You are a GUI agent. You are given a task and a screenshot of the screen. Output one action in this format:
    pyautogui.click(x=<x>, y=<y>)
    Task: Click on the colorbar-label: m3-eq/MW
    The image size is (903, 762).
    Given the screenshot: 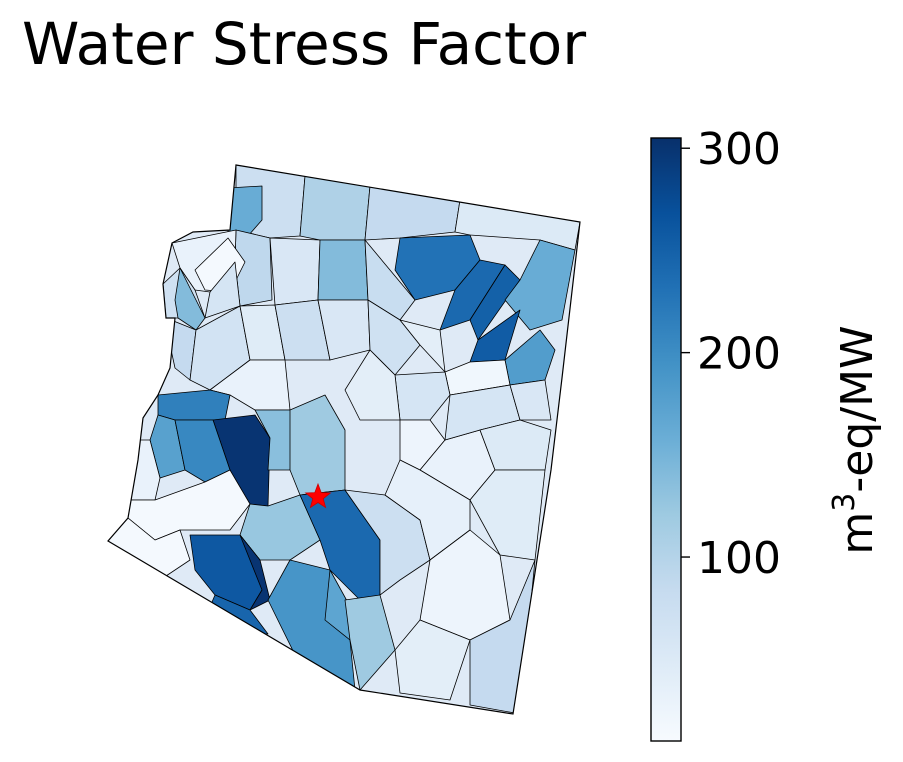 What is the action you would take?
    pyautogui.click(x=855, y=439)
    